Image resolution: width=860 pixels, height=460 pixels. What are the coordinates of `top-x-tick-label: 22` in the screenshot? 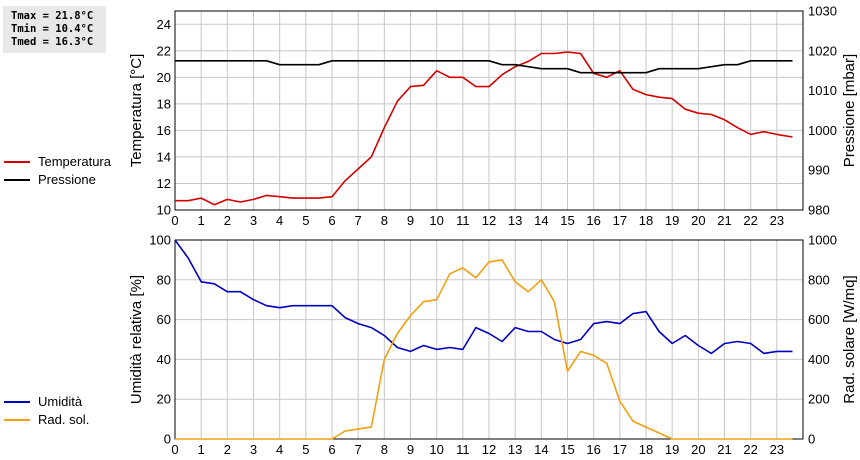 It's located at (750, 220).